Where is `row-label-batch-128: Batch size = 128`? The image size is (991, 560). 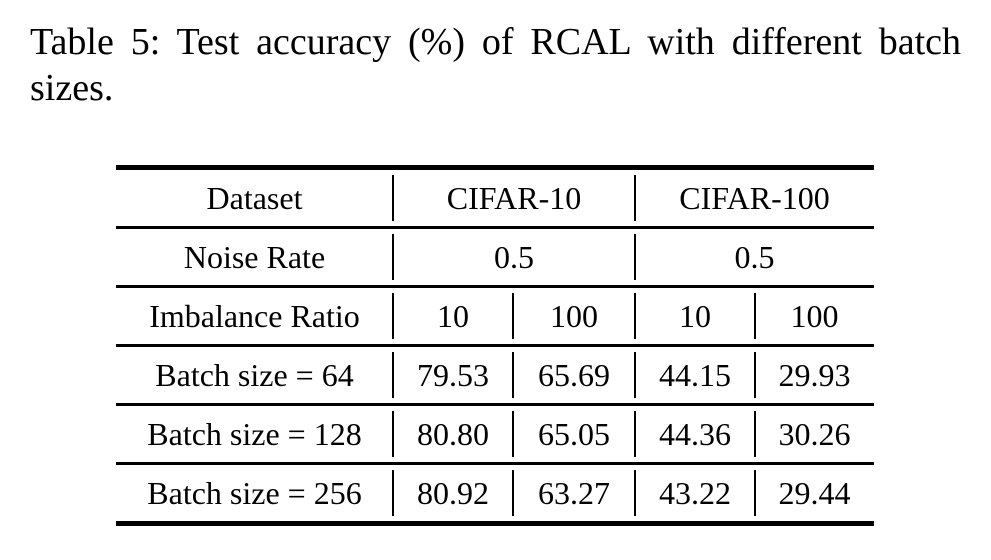
row-label-batch-128: Batch size = 128 is located at coordinates (254, 433).